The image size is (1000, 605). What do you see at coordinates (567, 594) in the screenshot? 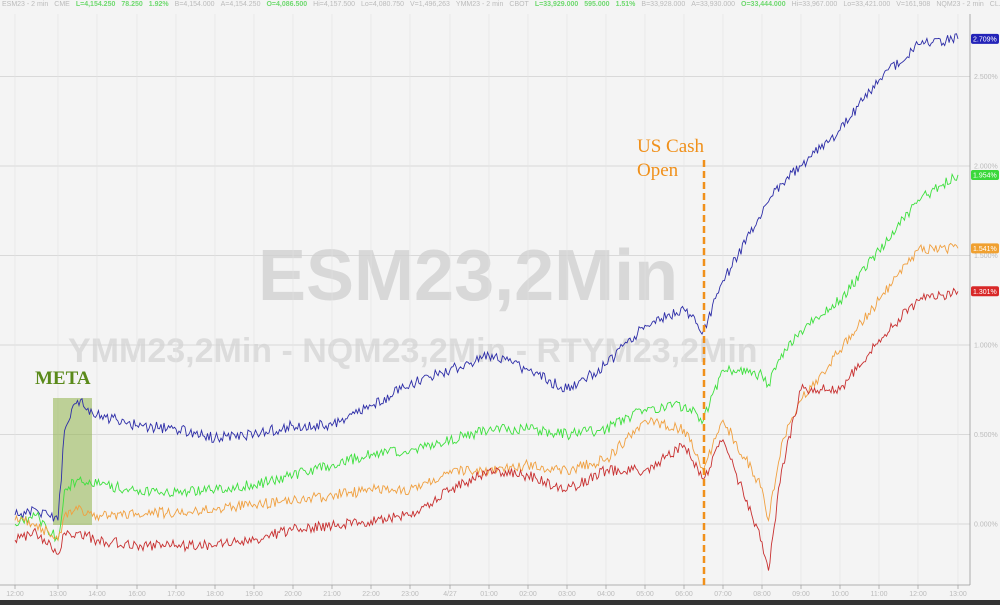
I see `x-tick-label: 03:00` at bounding box center [567, 594].